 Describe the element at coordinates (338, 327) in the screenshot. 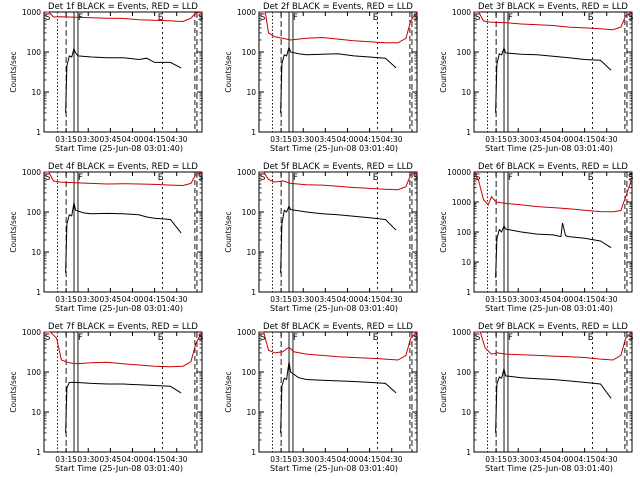

I see `subplot-title: Det 8f BLACK = Events, RED = LLD` at that location.